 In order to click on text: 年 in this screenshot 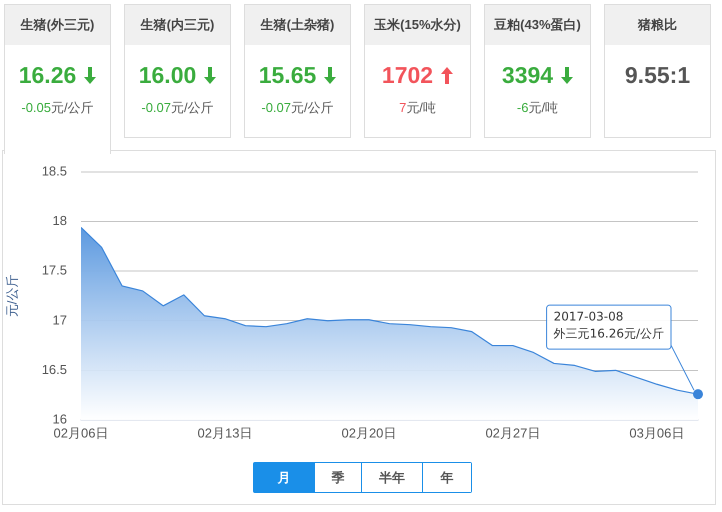, I will do `click(446, 477)`.